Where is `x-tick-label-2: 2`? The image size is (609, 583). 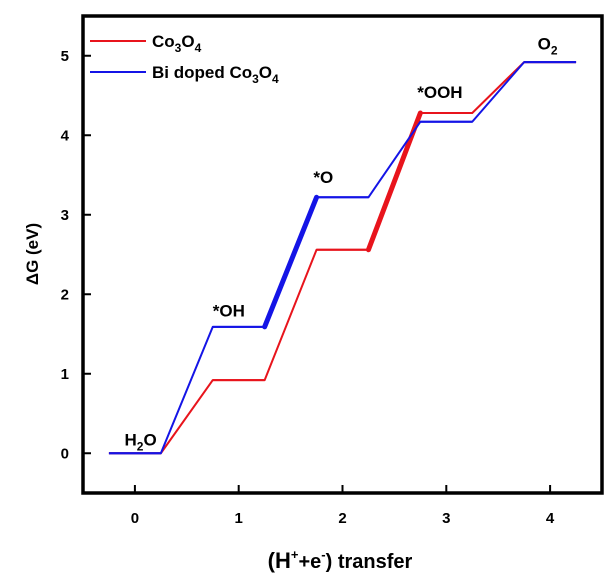 x-tick-label-2: 2 is located at coordinates (342, 518).